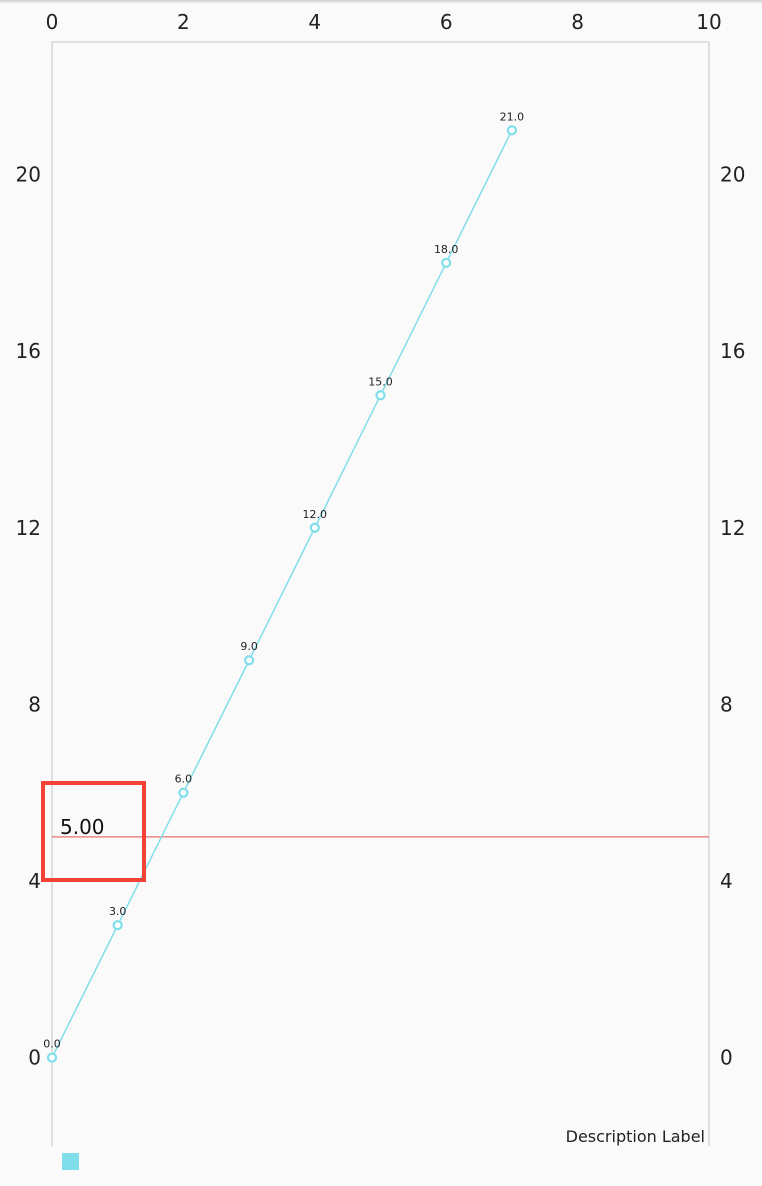 Image resolution: width=762 pixels, height=1186 pixels. I want to click on x-tick-label: 0, so click(52, 22).